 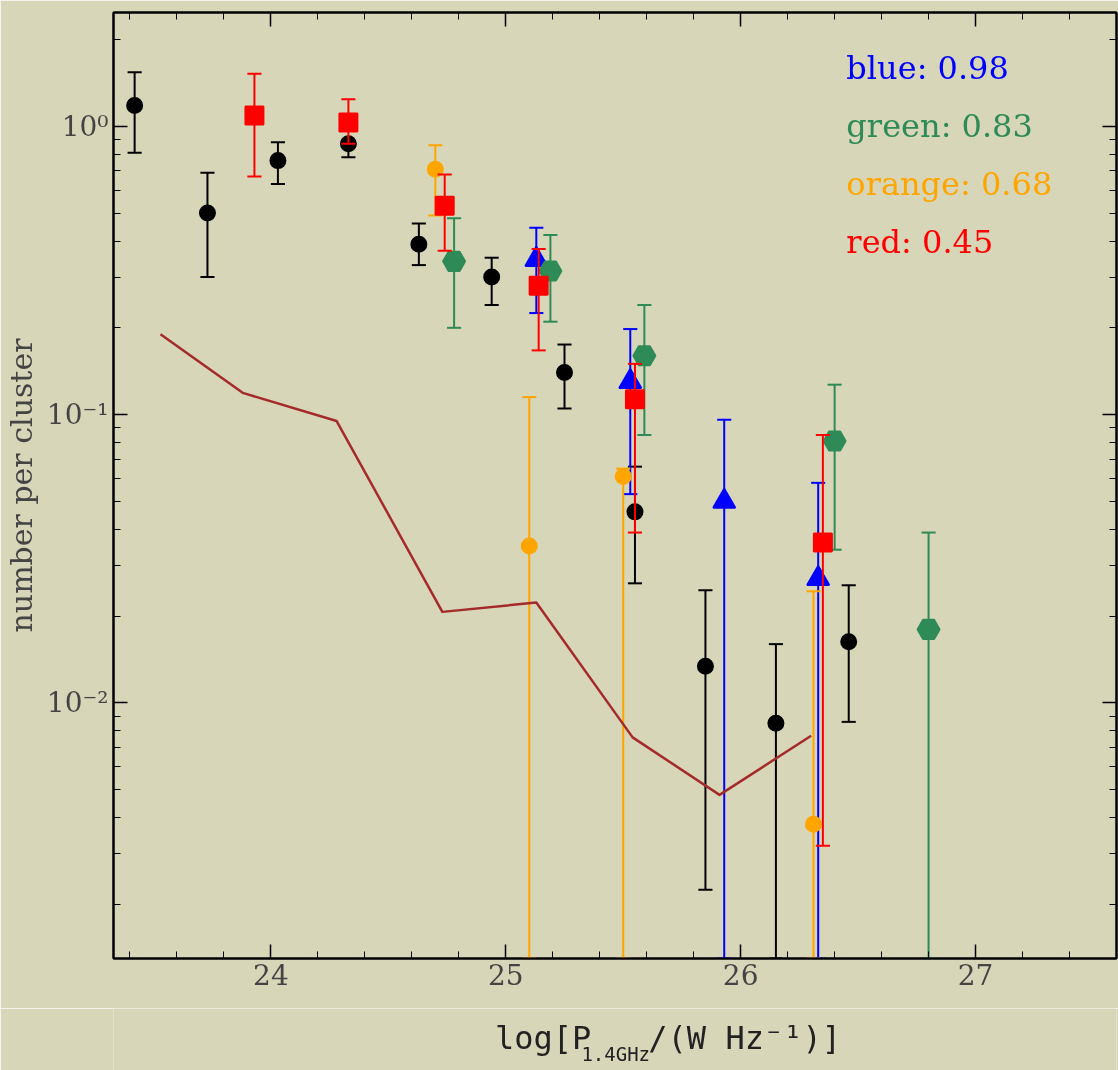 What do you see at coordinates (975, 975) in the screenshot?
I see `x-tick-label: 27` at bounding box center [975, 975].